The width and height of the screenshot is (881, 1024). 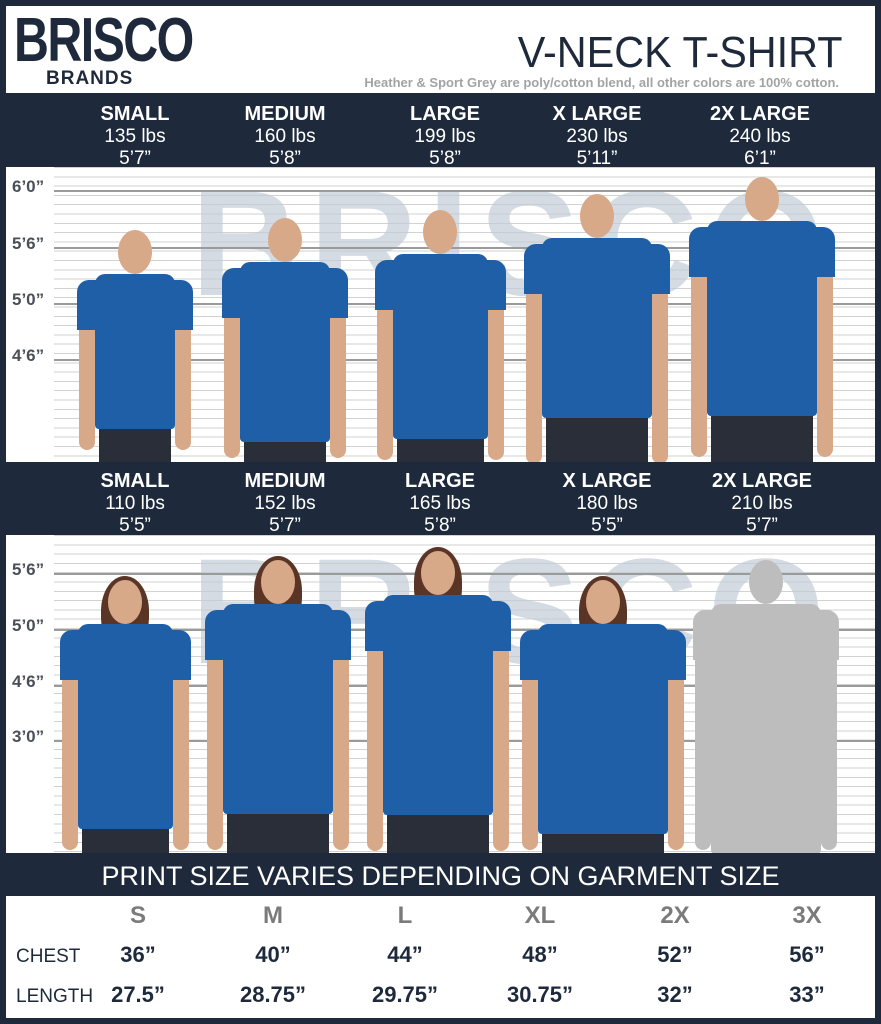 What do you see at coordinates (104, 40) in the screenshot?
I see `brand-logo: BRISCO` at bounding box center [104, 40].